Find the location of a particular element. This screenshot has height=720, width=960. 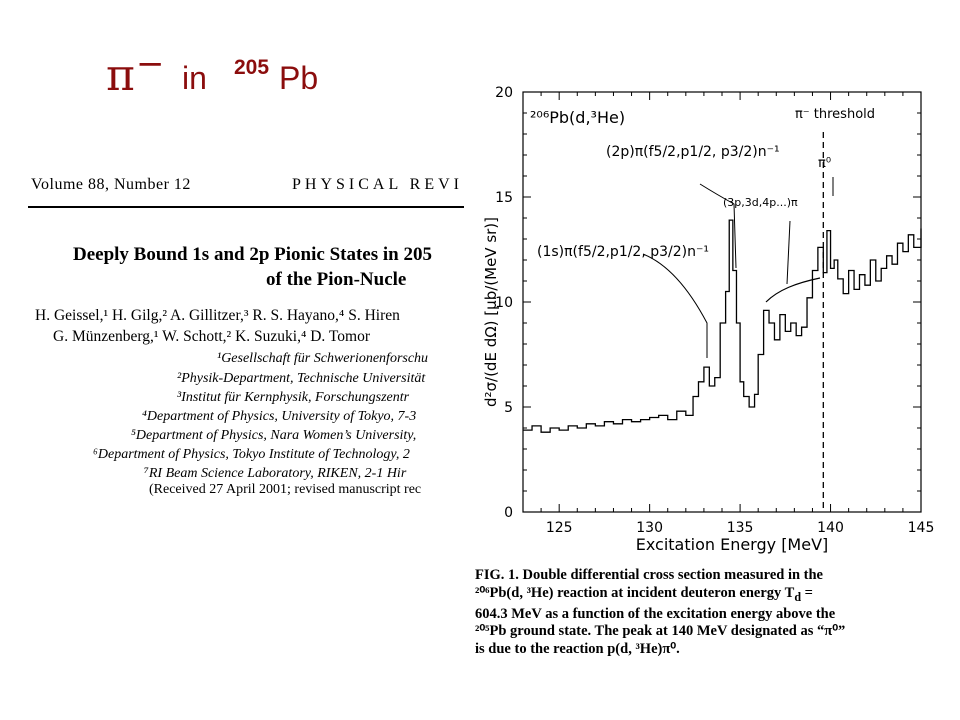

title-element: Pb is located at coordinates (299, 78).